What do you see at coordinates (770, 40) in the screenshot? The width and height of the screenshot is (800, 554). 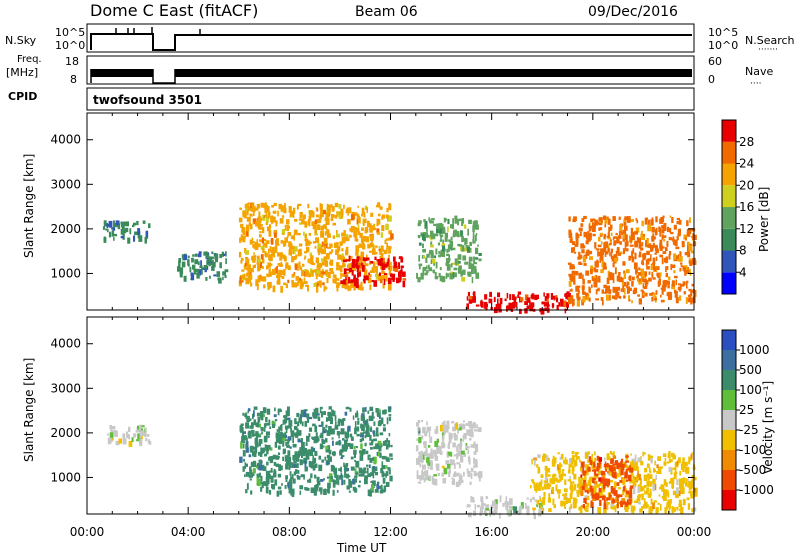 I see `nsearch-label: N.Search` at bounding box center [770, 40].